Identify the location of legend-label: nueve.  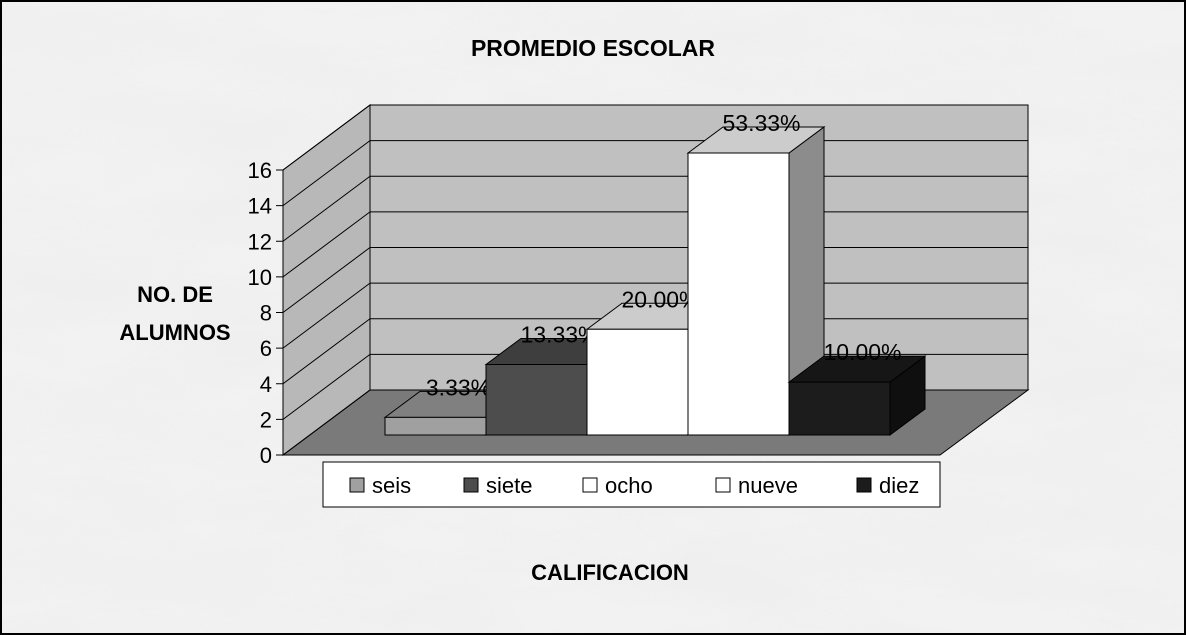
(768, 485).